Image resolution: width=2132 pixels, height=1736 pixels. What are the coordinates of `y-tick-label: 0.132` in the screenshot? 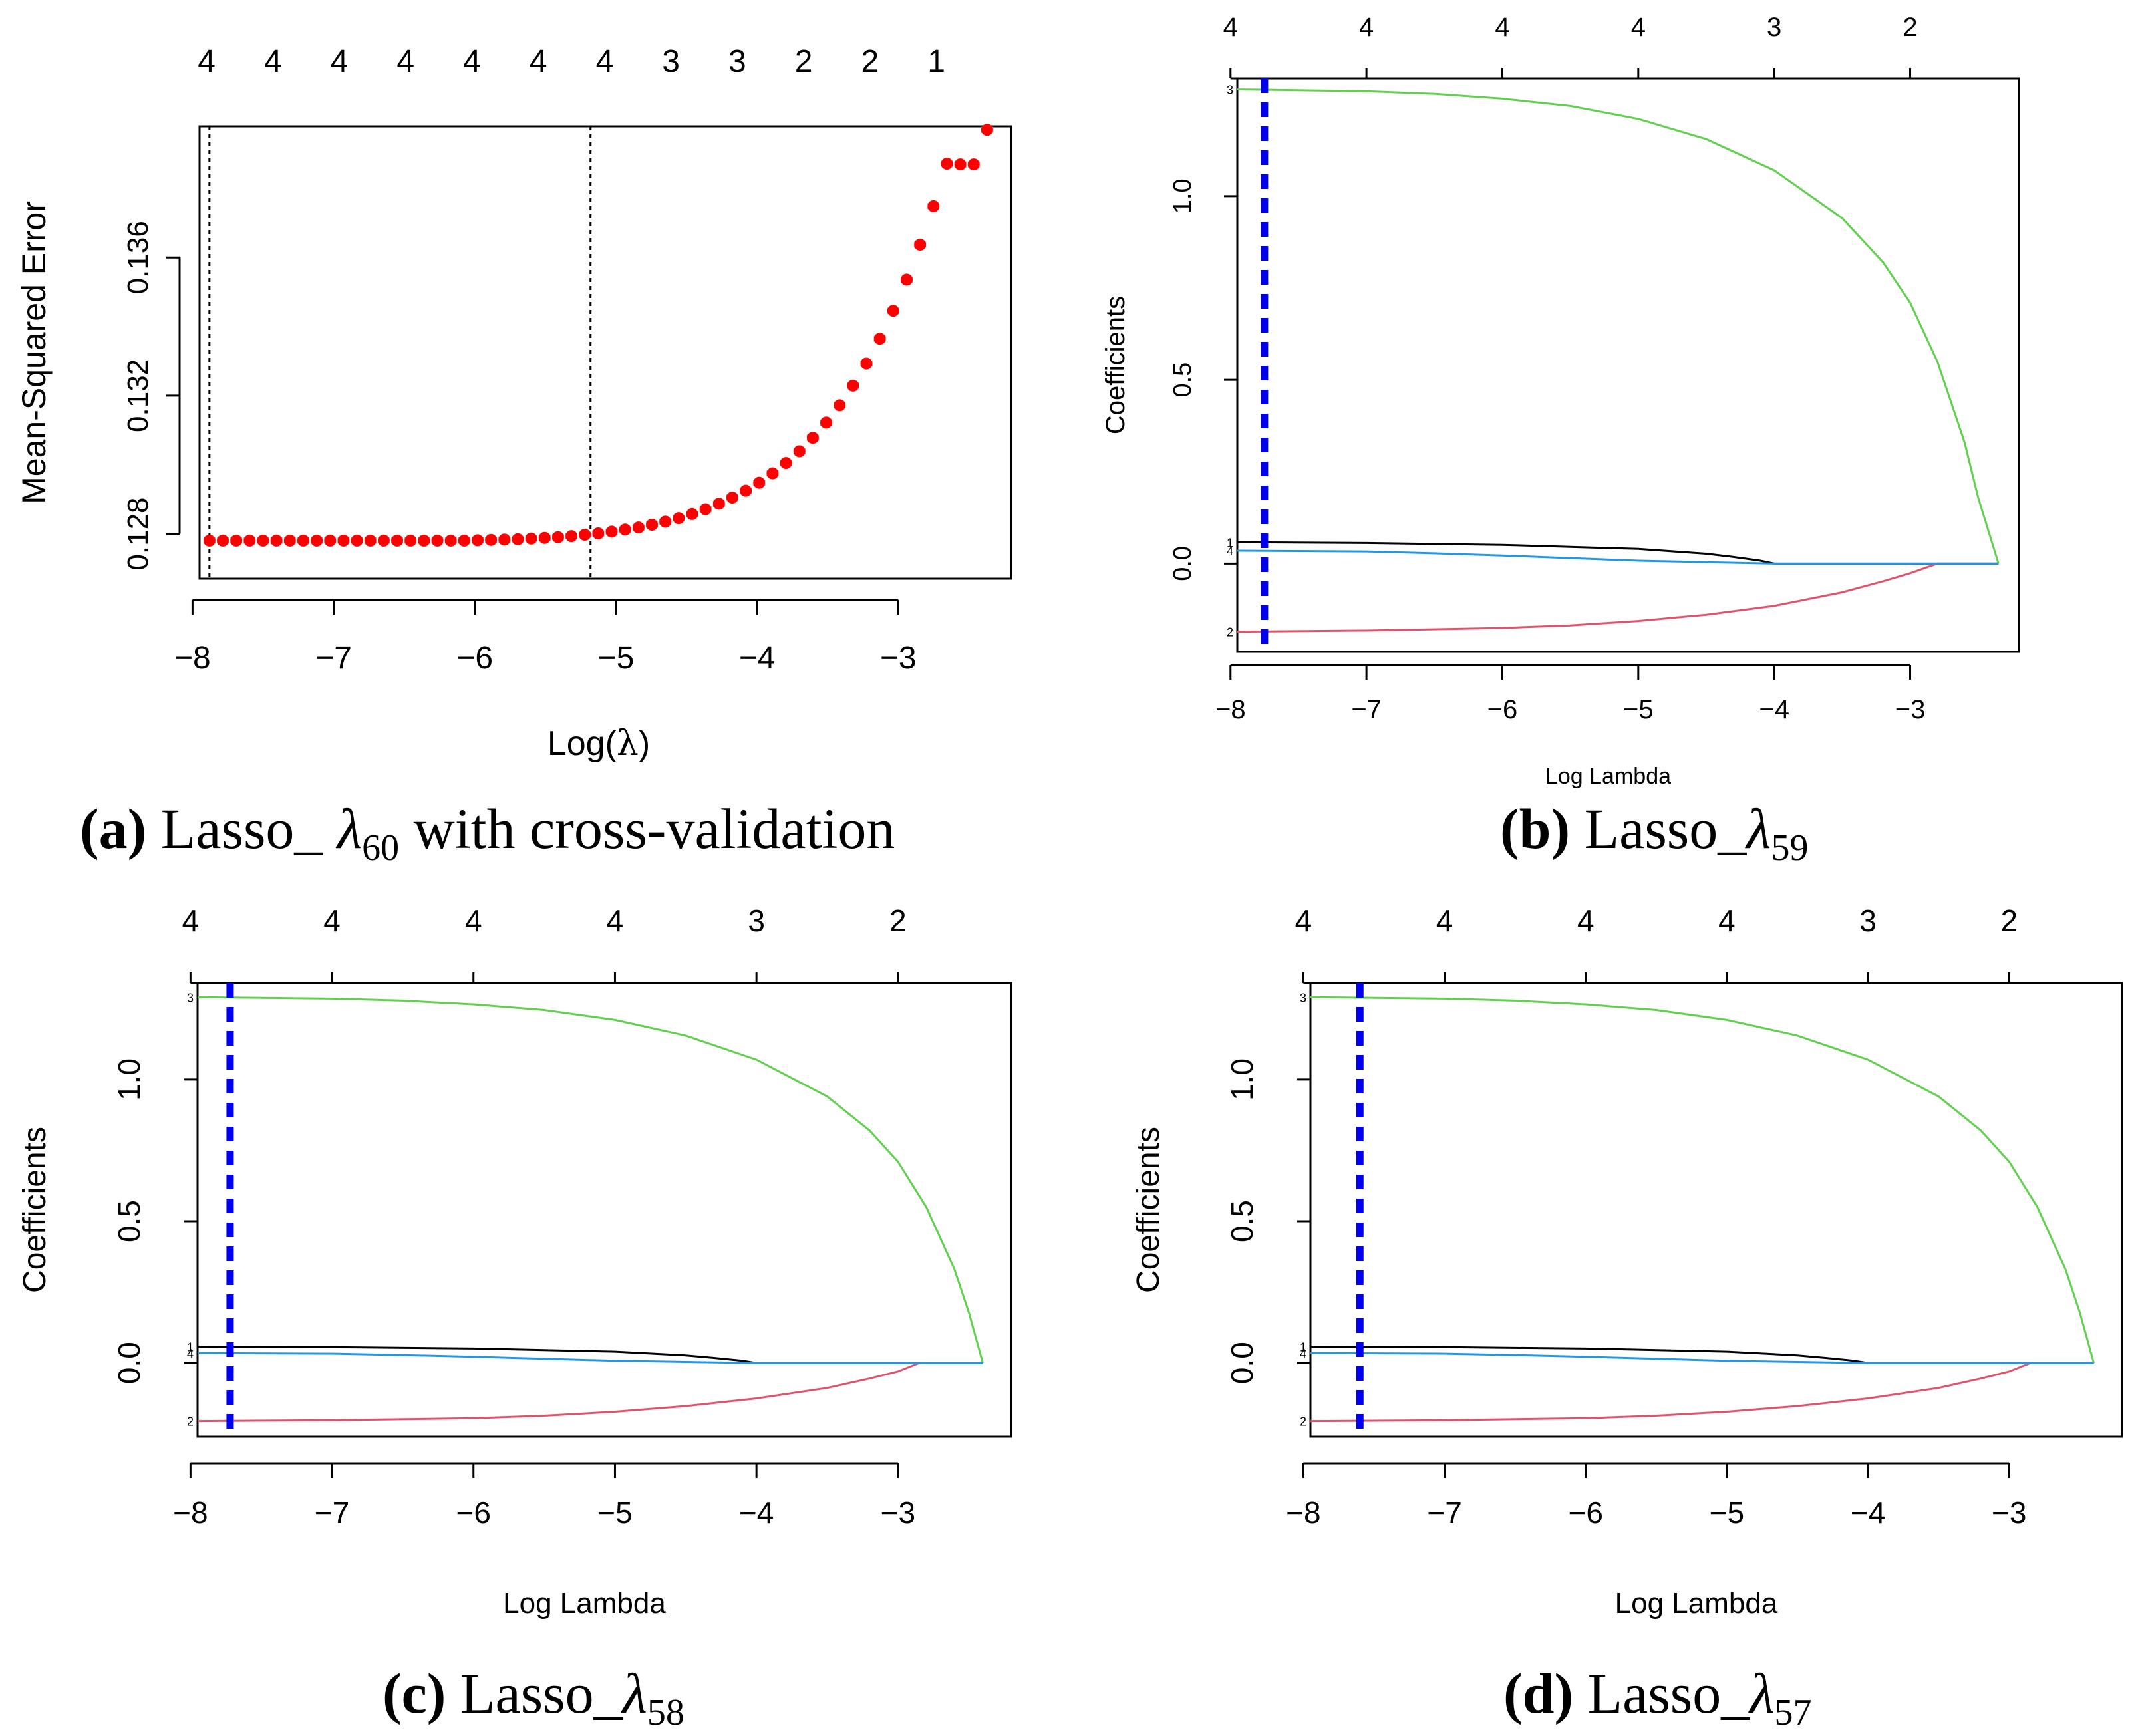 It's located at (138, 395).